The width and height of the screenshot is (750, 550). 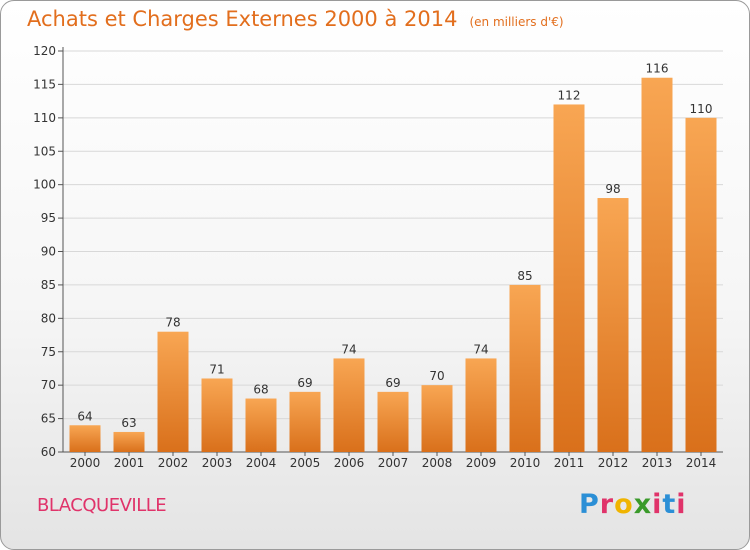 What do you see at coordinates (48, 318) in the screenshot?
I see `y-tick-label: 80` at bounding box center [48, 318].